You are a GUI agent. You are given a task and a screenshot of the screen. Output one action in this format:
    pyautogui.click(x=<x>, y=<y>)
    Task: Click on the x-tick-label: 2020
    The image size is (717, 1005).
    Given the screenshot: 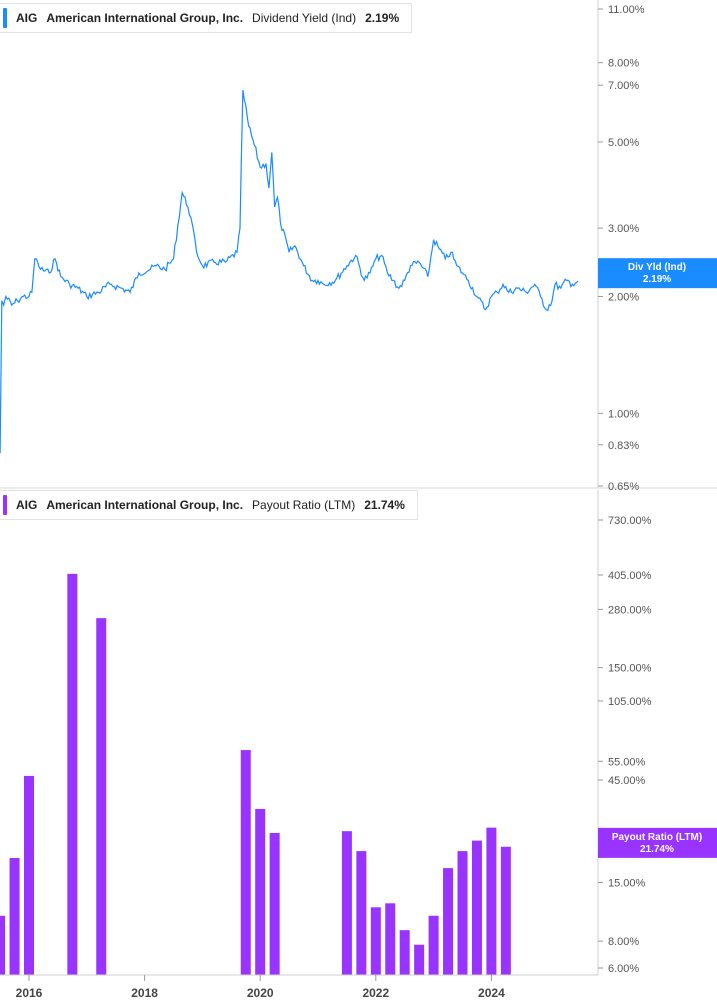 What is the action you would take?
    pyautogui.click(x=260, y=993)
    